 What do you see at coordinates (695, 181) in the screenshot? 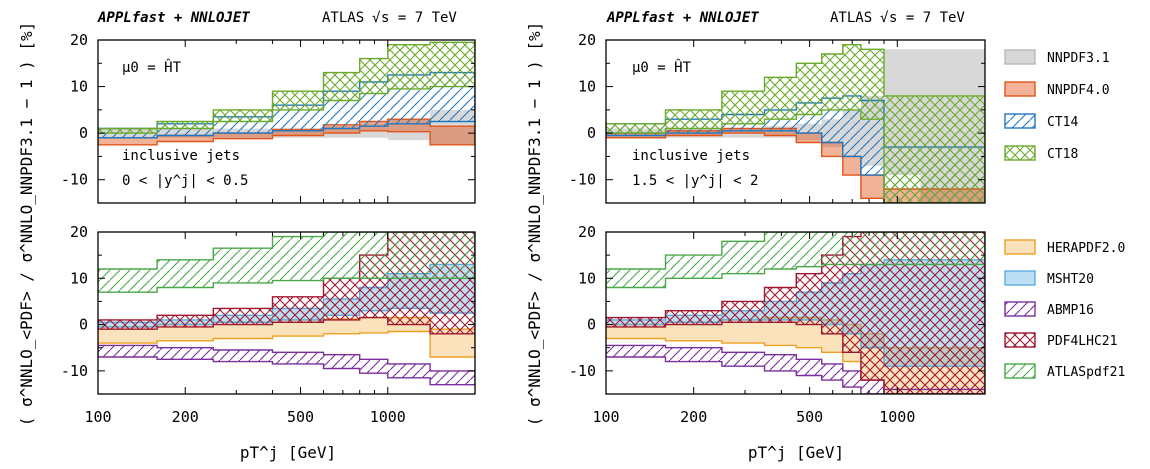
I see `range-label-right: 1.5 < |y^j| < 2` at bounding box center [695, 181].